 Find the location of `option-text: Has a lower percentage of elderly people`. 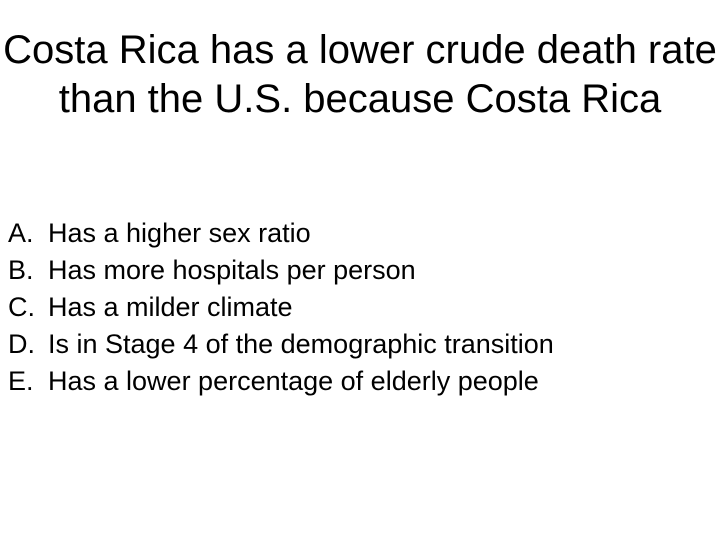

option-text: Has a lower percentage of elderly people is located at coordinates (293, 381).